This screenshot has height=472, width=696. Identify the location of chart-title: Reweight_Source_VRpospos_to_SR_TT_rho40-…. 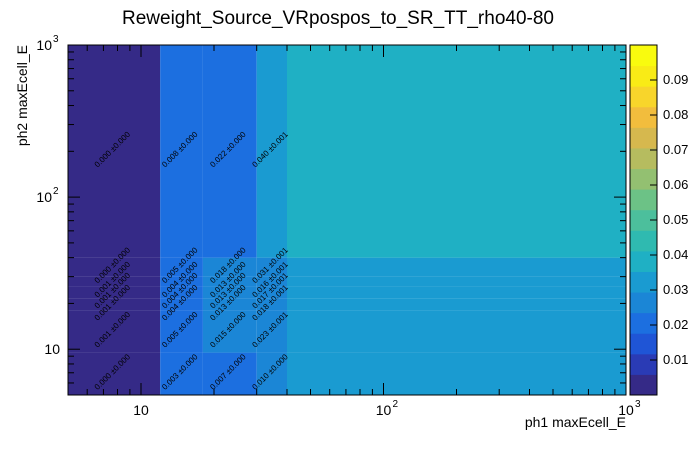
(338, 18).